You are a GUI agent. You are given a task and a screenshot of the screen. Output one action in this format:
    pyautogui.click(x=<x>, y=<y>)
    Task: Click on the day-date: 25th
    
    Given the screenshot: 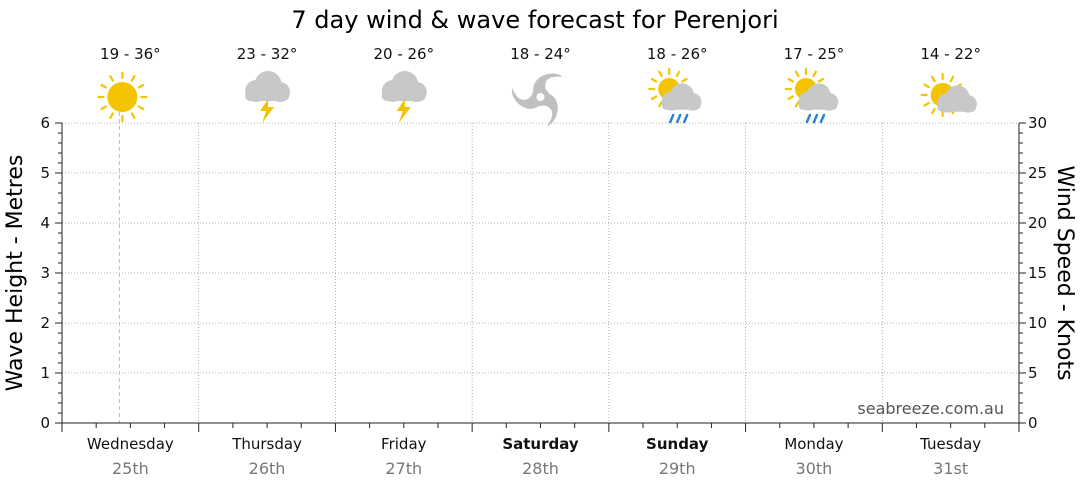 What is the action you would take?
    pyautogui.click(x=130, y=468)
    